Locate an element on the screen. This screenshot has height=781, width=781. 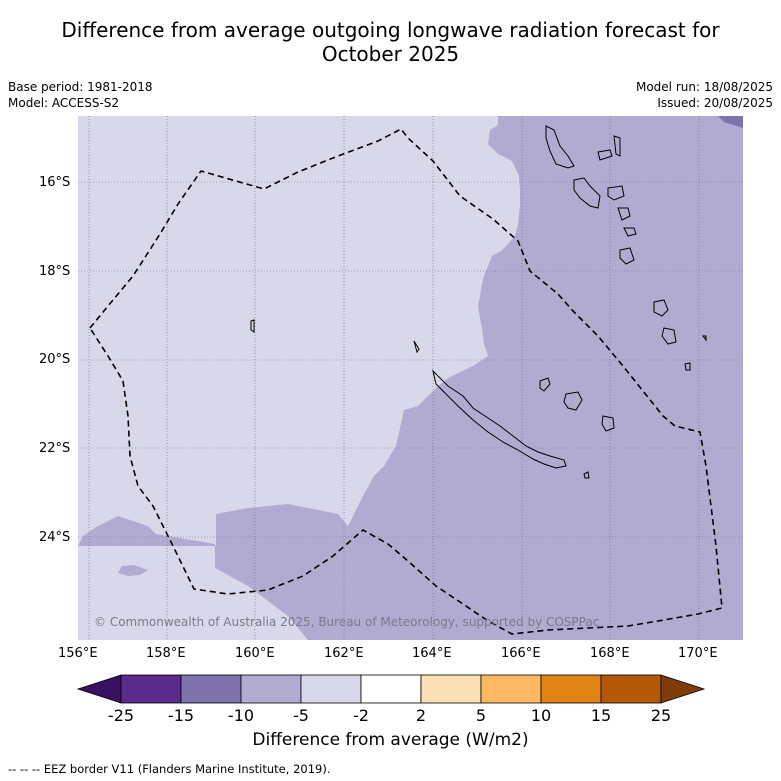
colorbar-extend-low is located at coordinates (99, 689).